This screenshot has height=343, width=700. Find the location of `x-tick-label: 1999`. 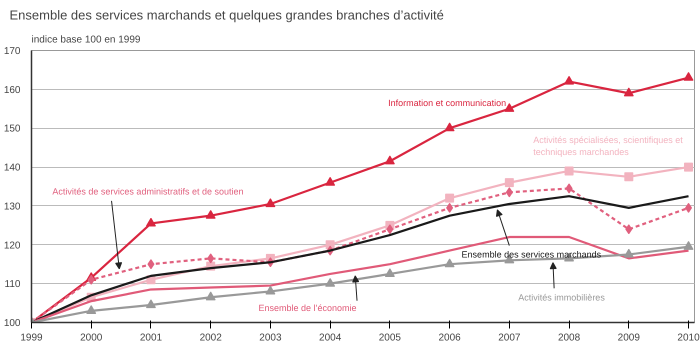

x-tick-label: 1999 is located at coordinates (32, 337).